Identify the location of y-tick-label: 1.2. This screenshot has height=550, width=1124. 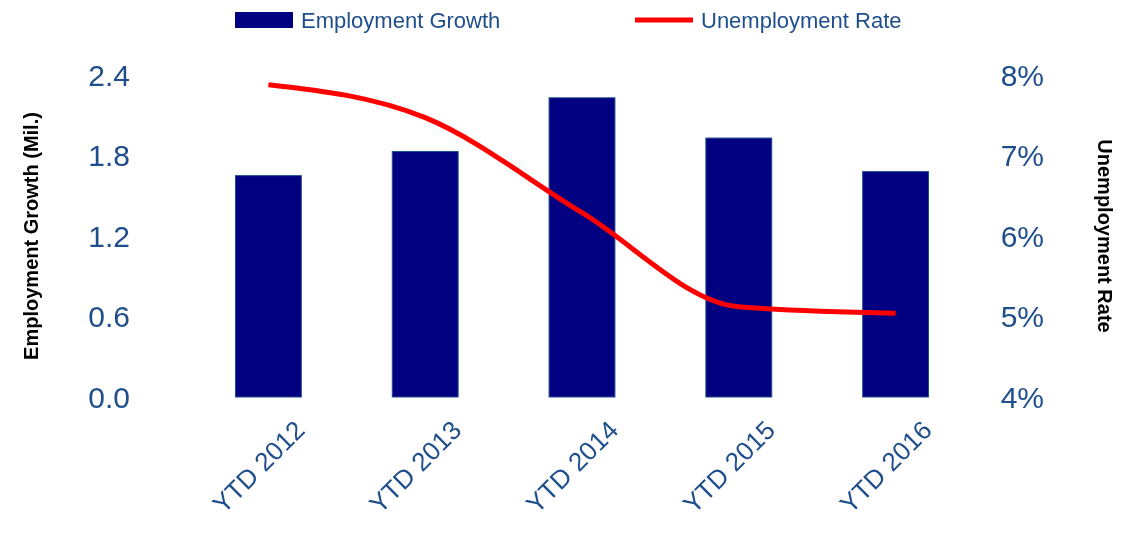
(109, 236).